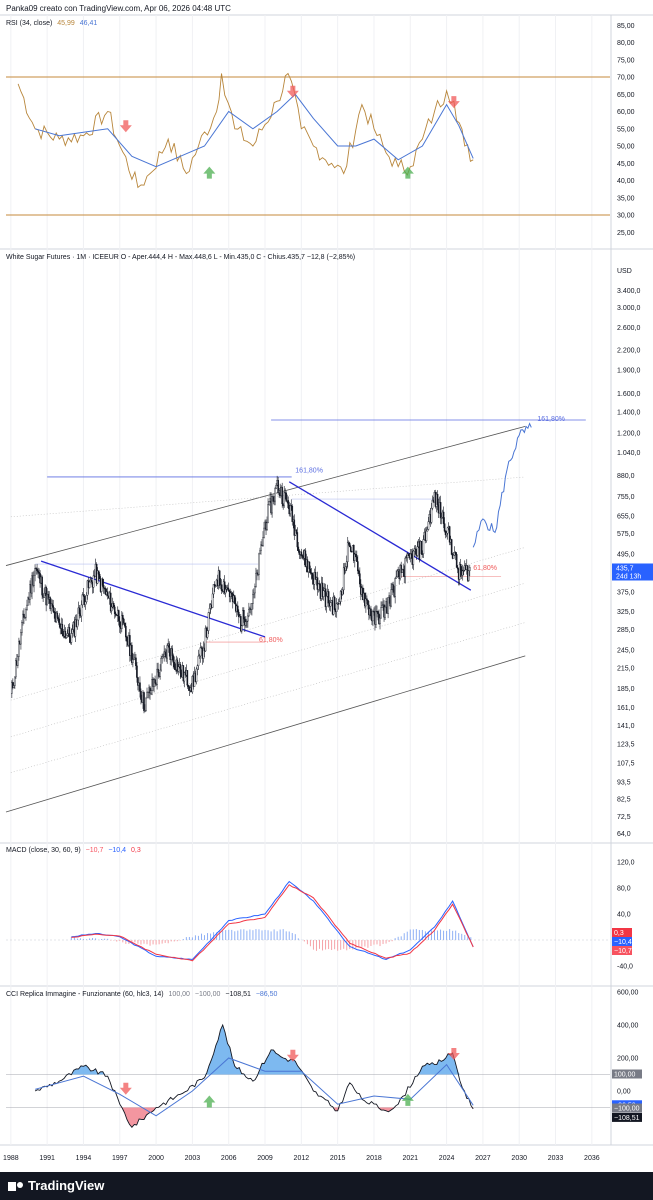  Describe the element at coordinates (627, 1074) in the screenshot. I see `cci-value-tag` at that location.